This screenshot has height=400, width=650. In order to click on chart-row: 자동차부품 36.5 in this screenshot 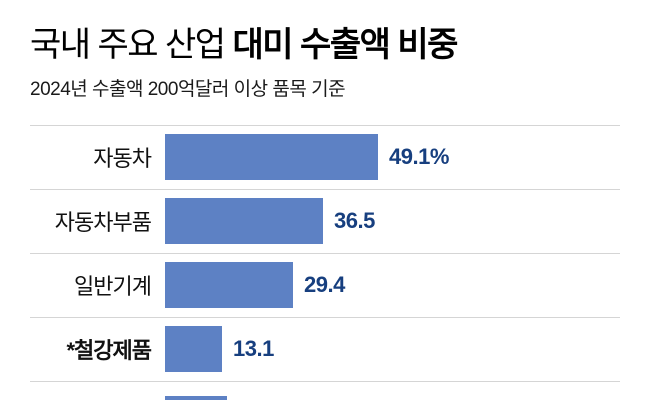, I will do `click(325, 220)`.